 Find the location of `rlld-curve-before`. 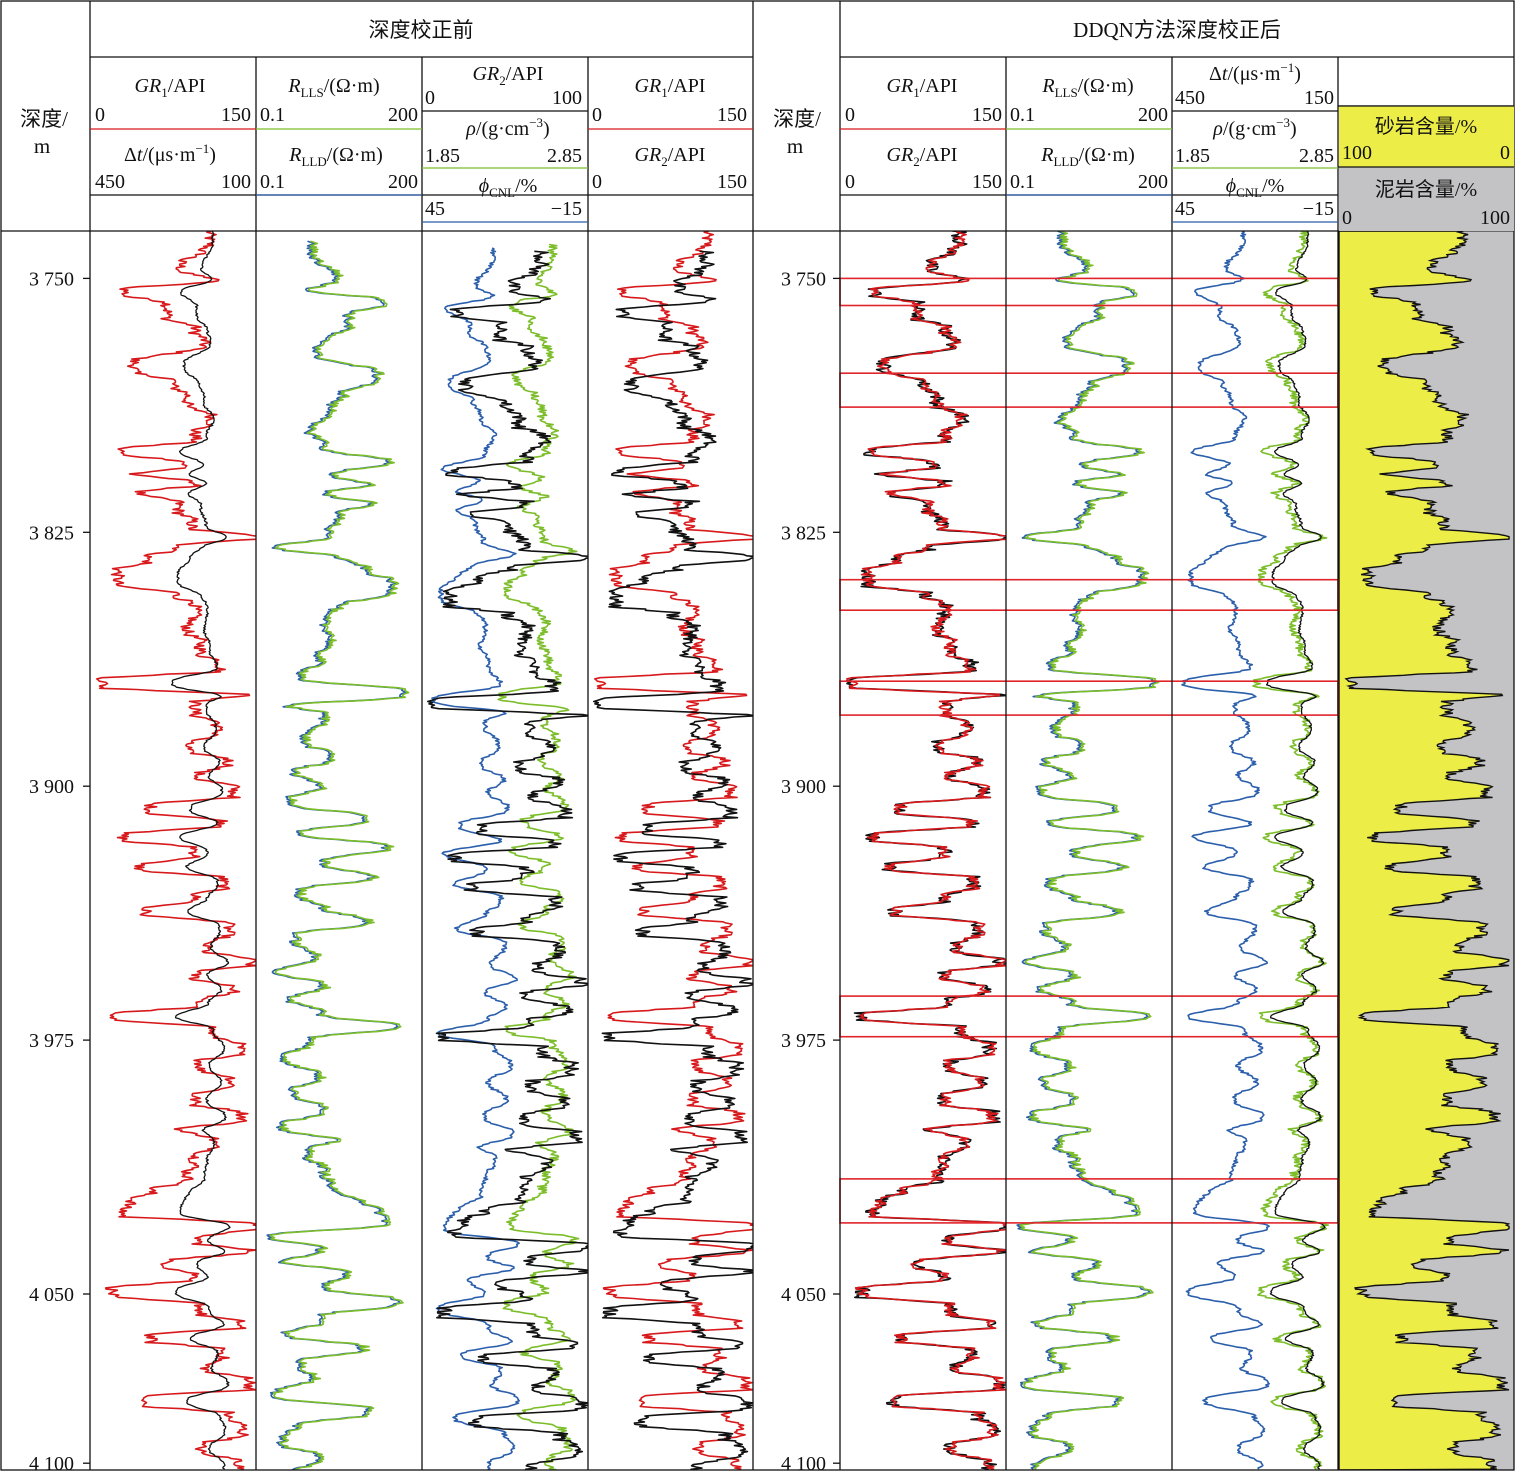

rlld-curve-before is located at coordinates (336, 855).